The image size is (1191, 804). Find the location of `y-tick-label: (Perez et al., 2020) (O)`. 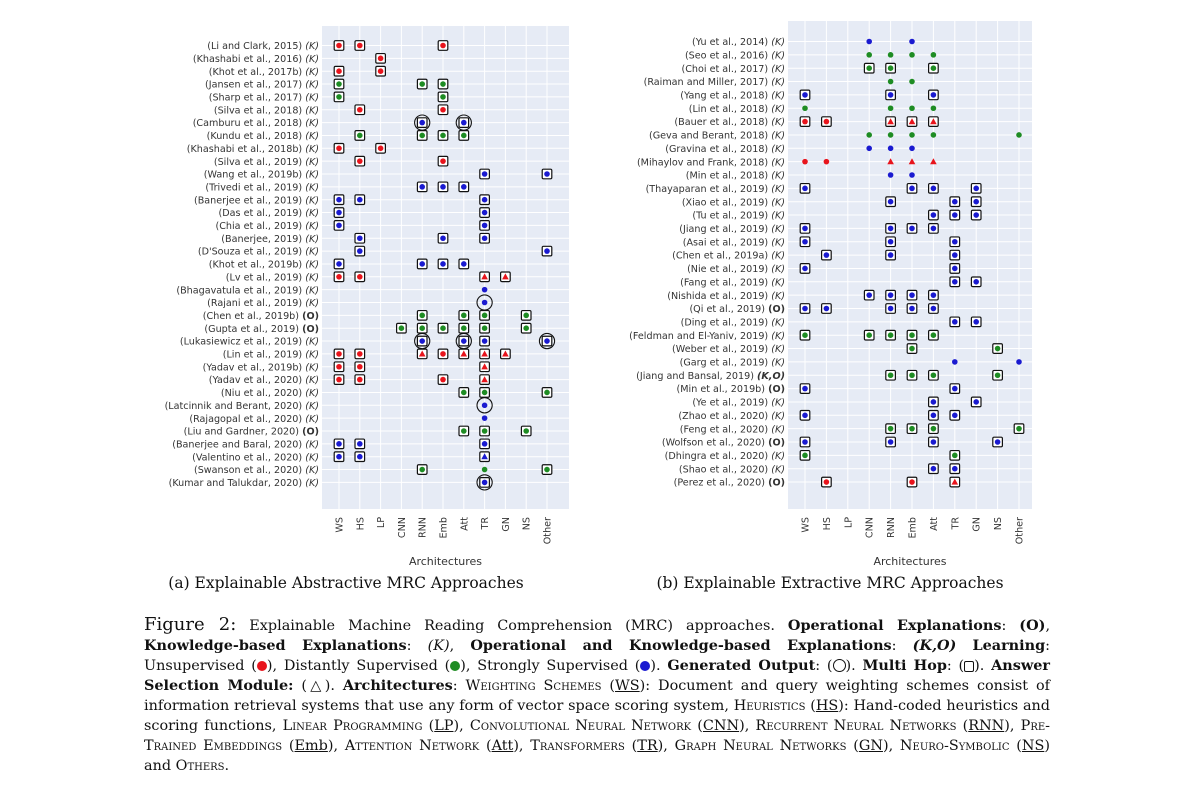

y-tick-label: (Perez et al., 2020) (O) is located at coordinates (729, 483).